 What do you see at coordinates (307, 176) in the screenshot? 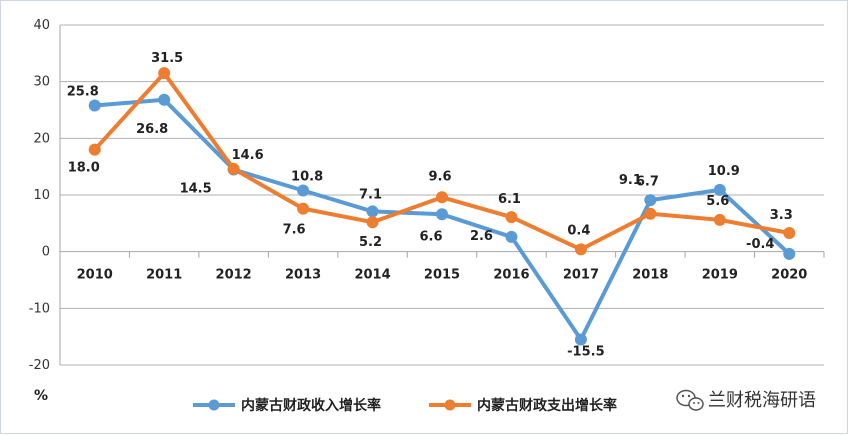
I see `data-label: 10.8` at bounding box center [307, 176].